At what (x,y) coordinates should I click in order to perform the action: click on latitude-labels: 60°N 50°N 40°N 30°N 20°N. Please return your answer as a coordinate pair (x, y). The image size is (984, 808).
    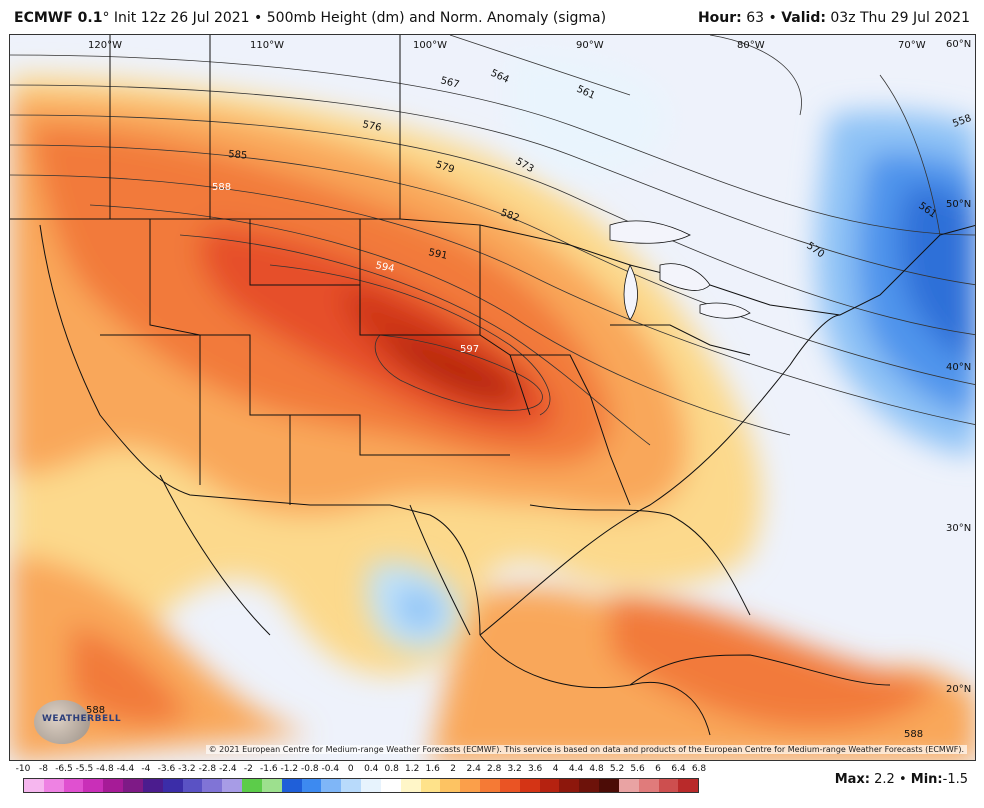
    Looking at the image, I should click on (958, 367).